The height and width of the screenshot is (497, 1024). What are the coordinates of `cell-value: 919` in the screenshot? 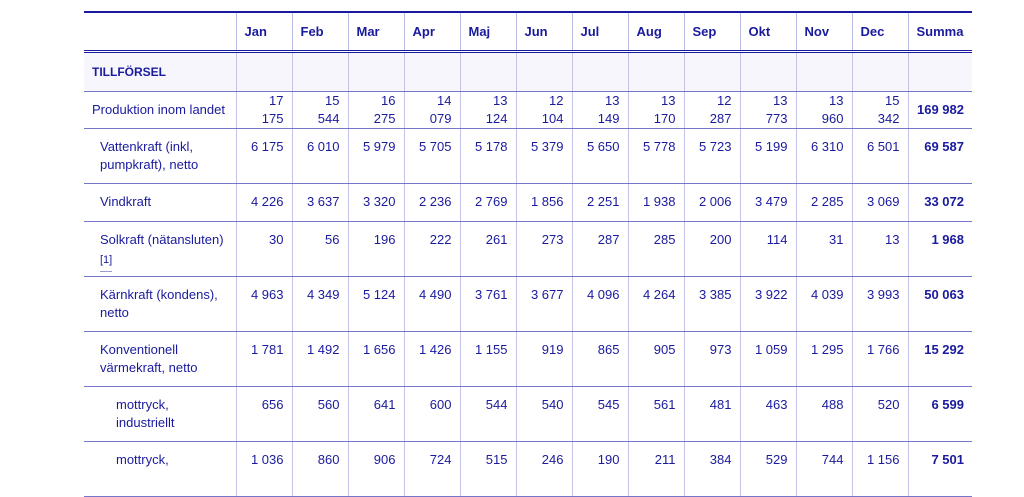 It's located at (543, 359).